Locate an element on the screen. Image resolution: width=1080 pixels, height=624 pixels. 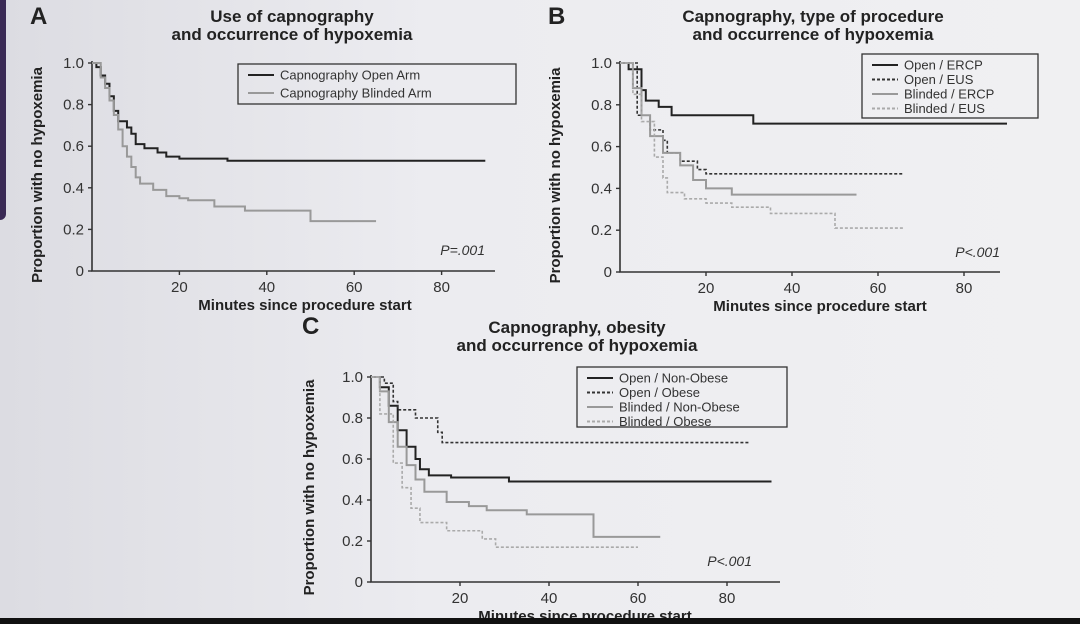
chart-title: Use of capnography is located at coordinates (292, 16).